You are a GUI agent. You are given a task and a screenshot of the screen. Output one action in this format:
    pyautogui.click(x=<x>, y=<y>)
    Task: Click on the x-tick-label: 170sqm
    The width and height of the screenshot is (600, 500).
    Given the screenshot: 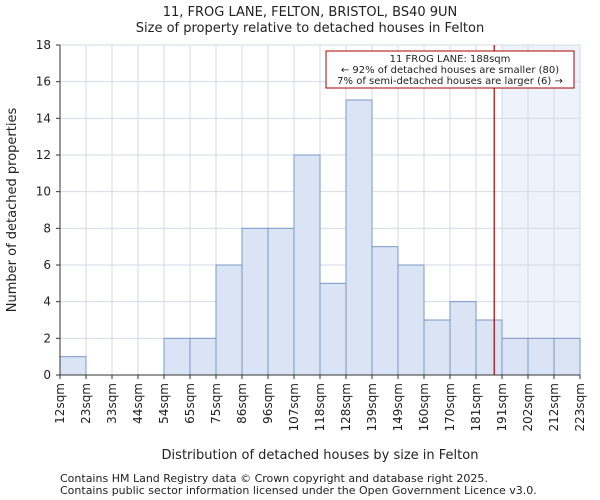 What is the action you would take?
    pyautogui.click(x=450, y=407)
    